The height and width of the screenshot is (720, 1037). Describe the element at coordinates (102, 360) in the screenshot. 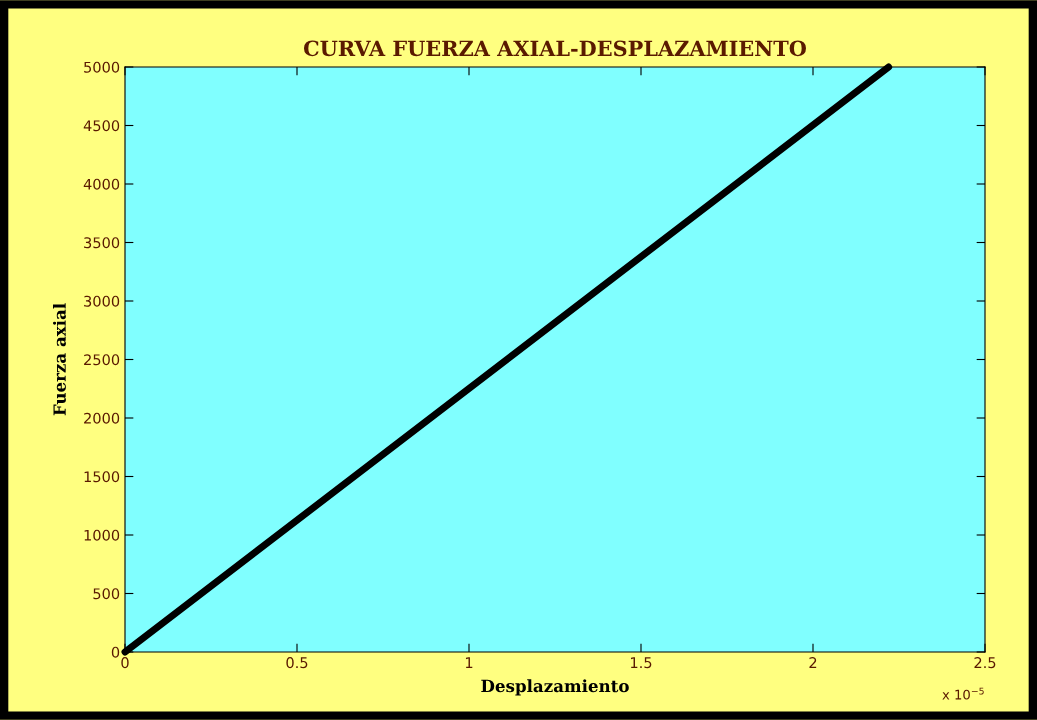

I see `y-tick-label: 2500` at that location.